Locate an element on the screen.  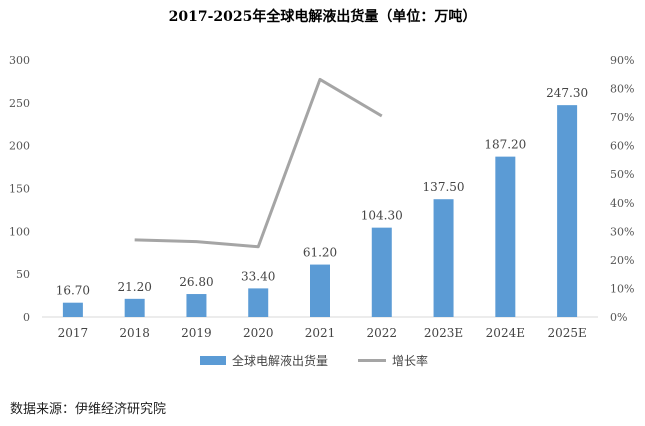
legend-item-shipments: 全球电解液出货量 is located at coordinates (264, 360).